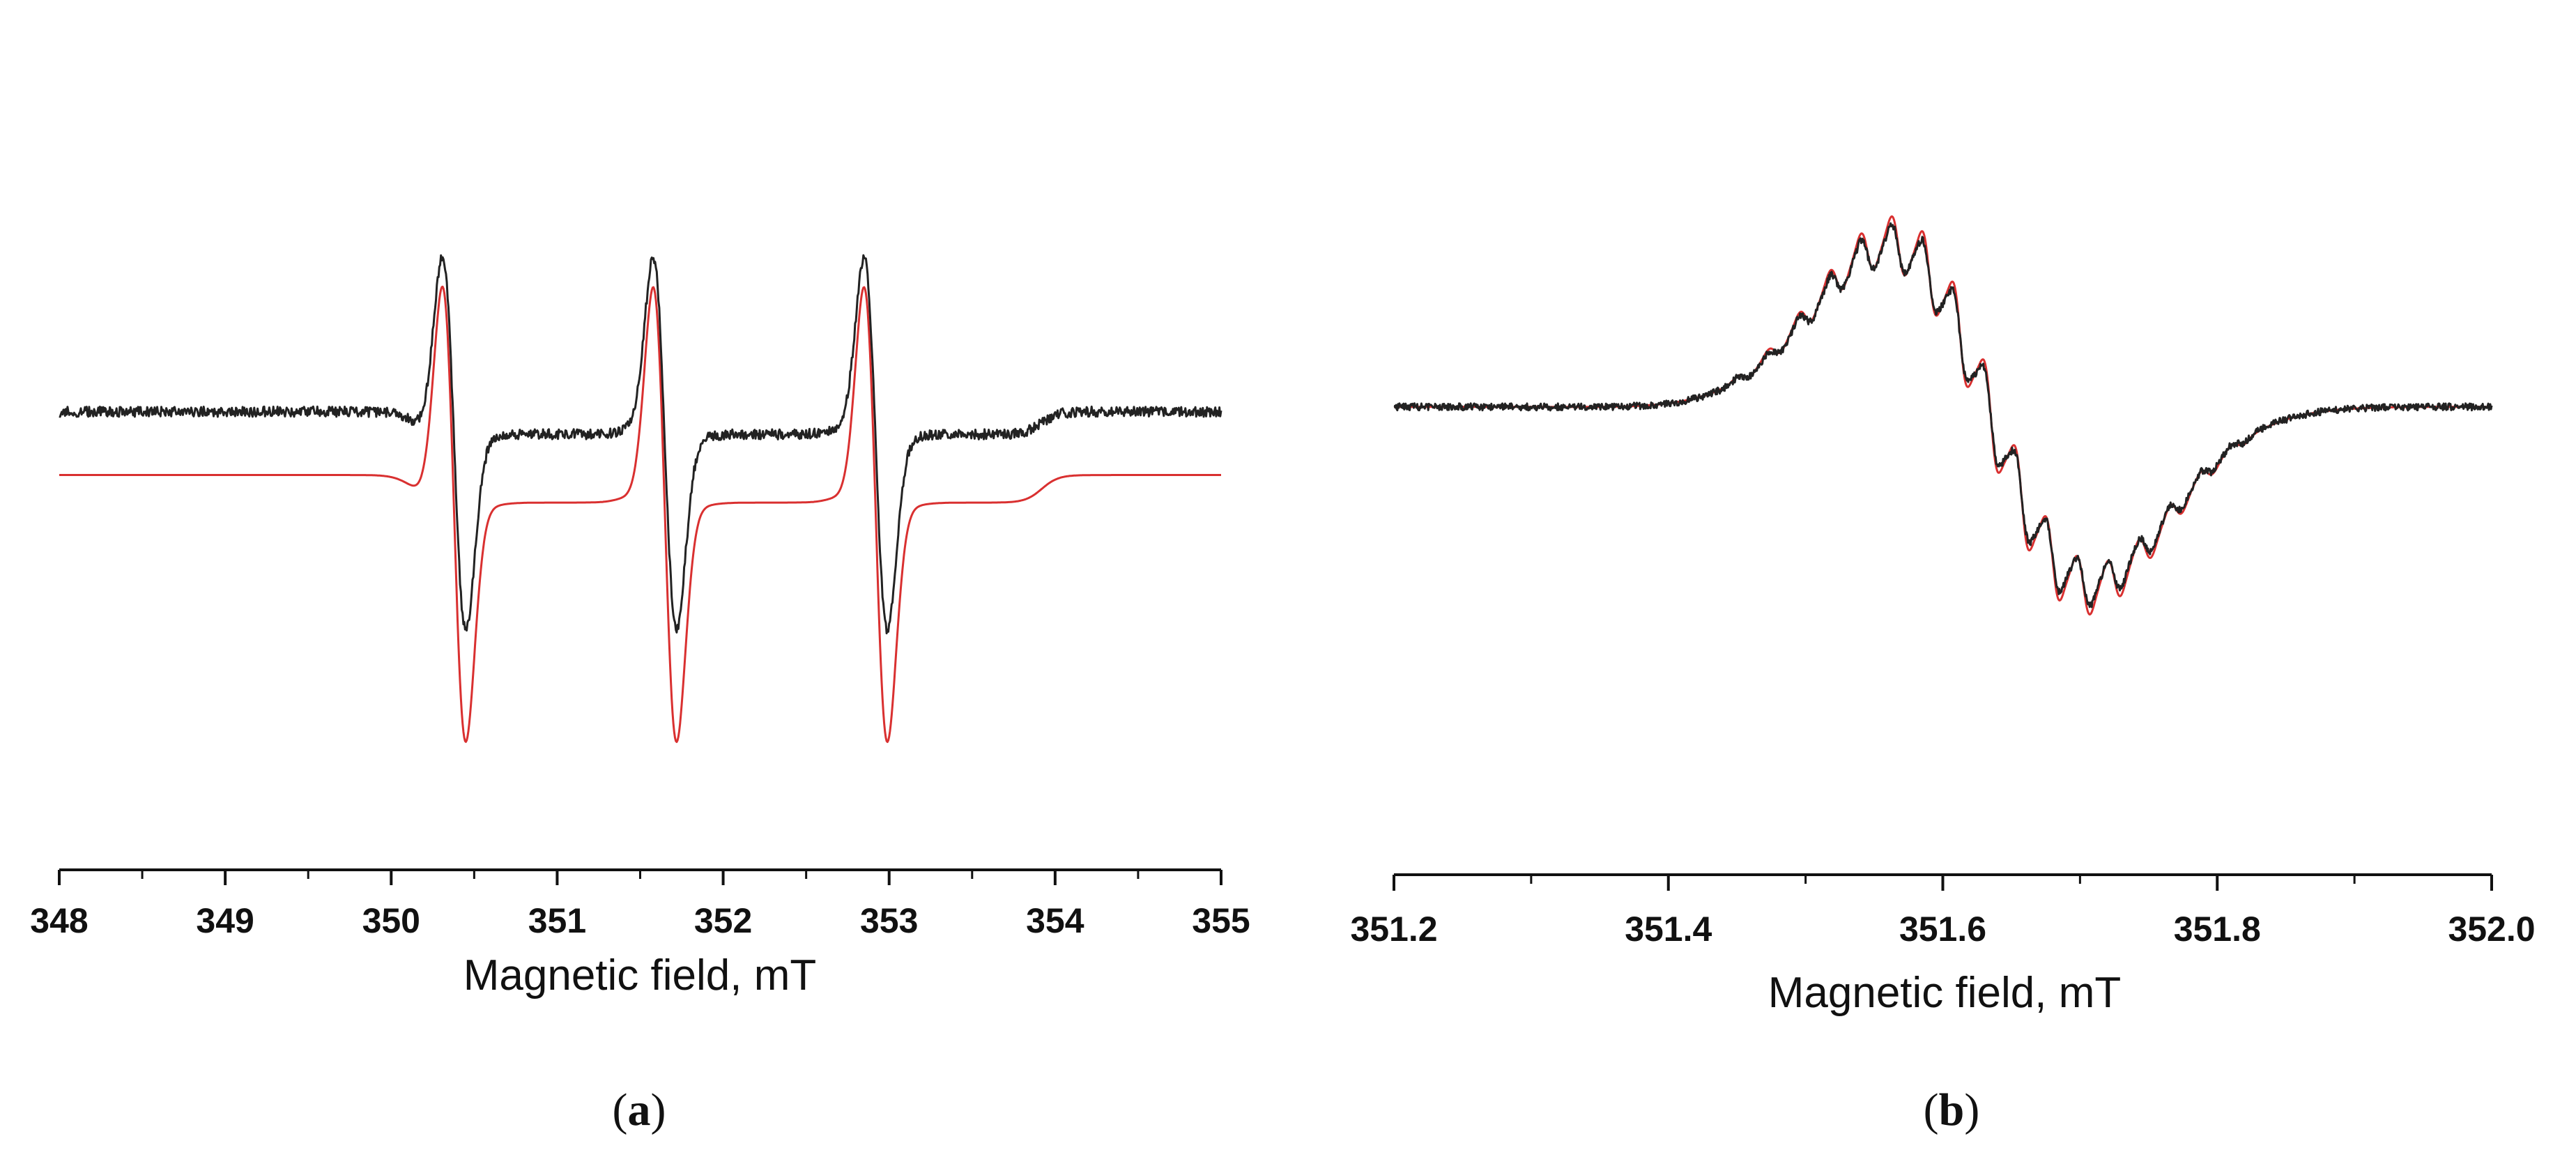  Describe the element at coordinates (1668, 929) in the screenshot. I see `panel-b-x-tick-label: 351.4` at that location.